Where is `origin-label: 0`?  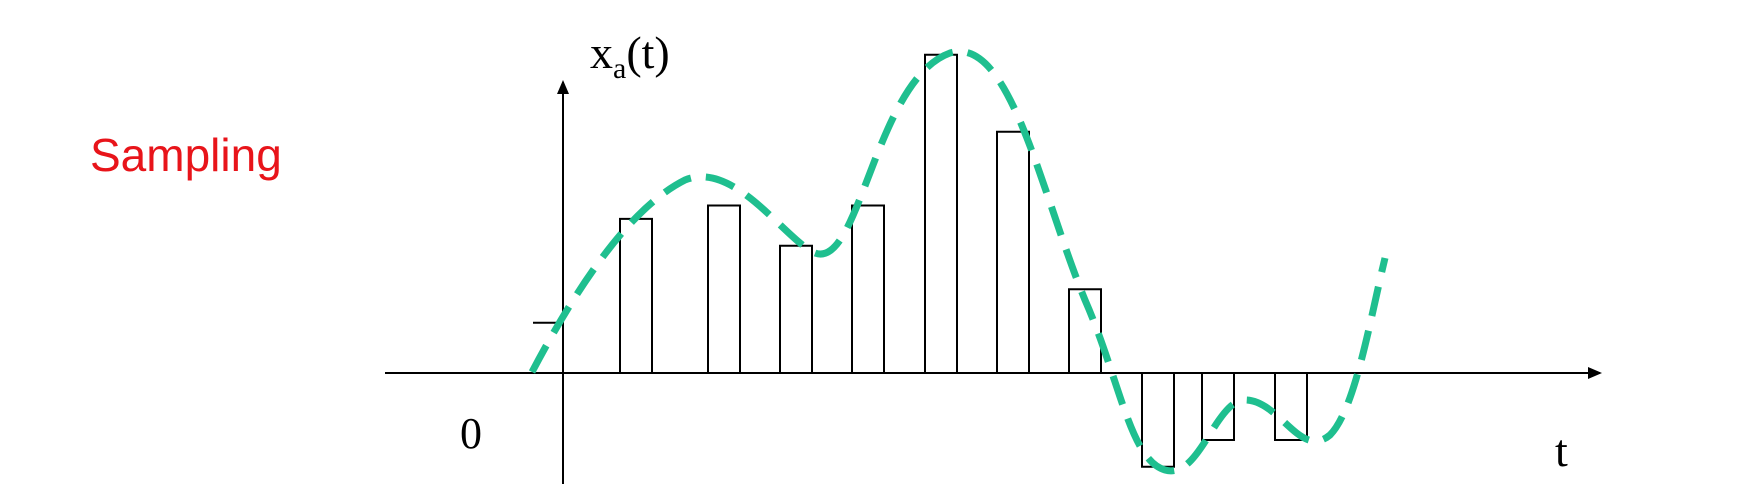
origin-label: 0 is located at coordinates (471, 433).